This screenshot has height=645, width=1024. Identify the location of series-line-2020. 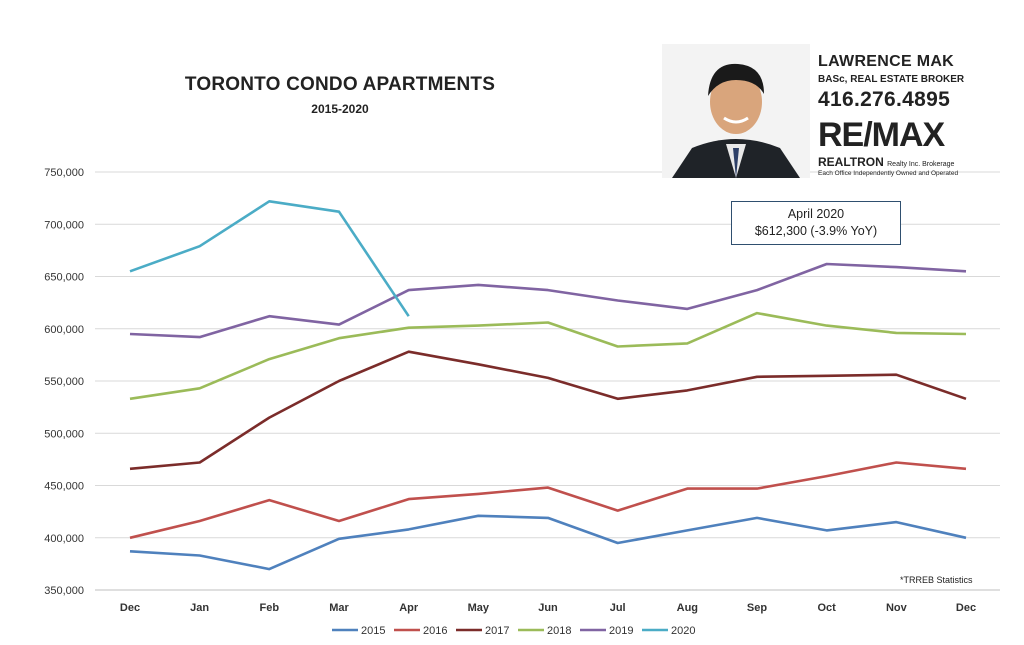
(269, 258).